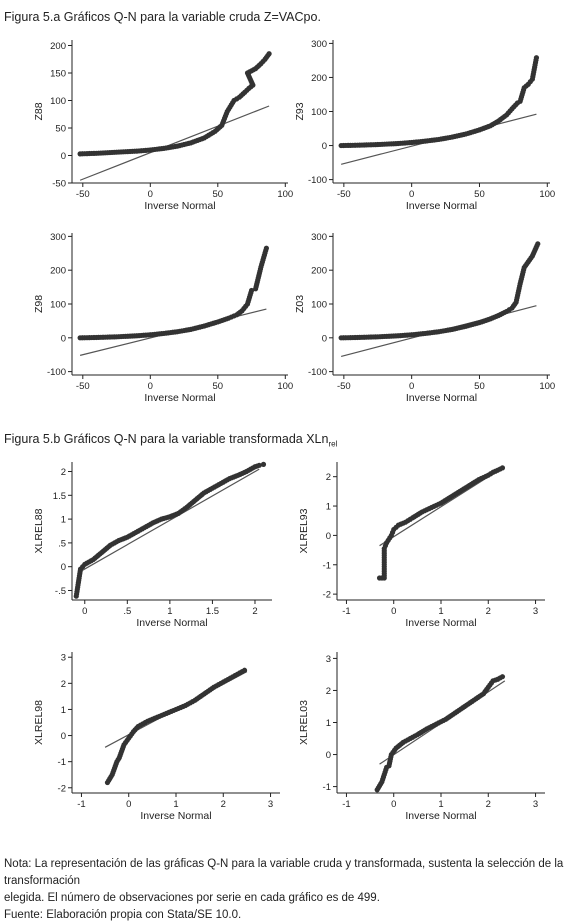  I want to click on plot-z98: -100 0 100 200 300 -50 0 50 100 Inverse Normal Z98, so click(163, 318).